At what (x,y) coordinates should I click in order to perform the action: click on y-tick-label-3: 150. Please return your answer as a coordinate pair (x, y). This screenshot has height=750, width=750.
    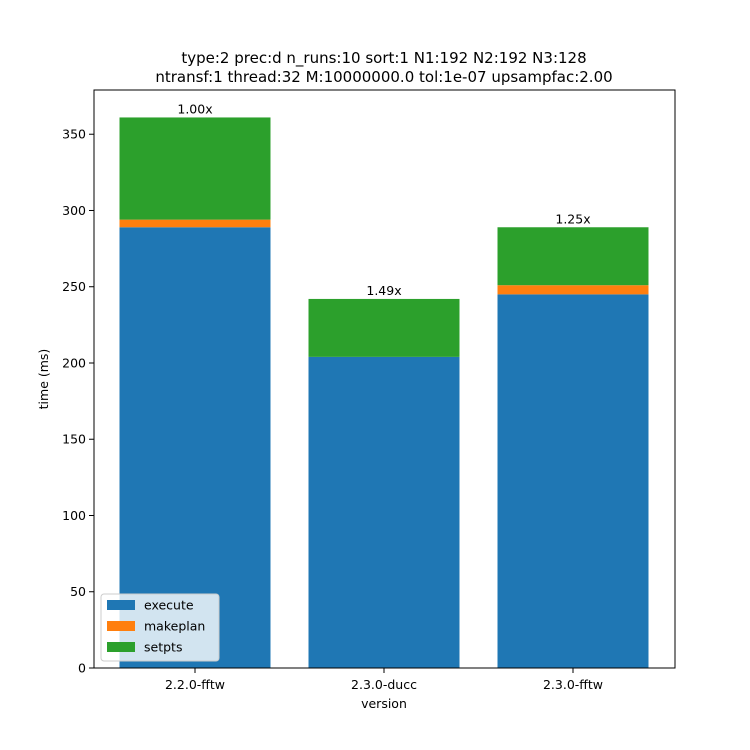
    Looking at the image, I should click on (74, 439).